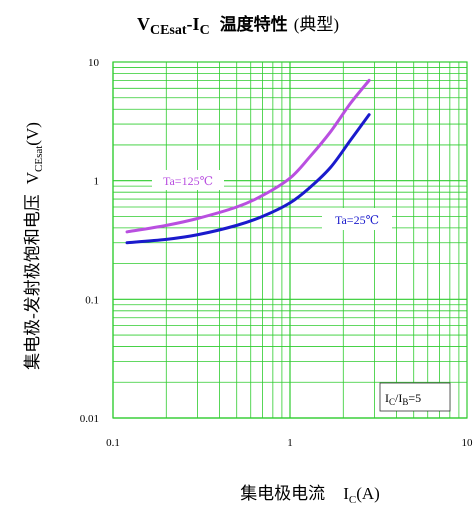 This screenshot has height=512, width=476. Describe the element at coordinates (97, 182) in the screenshot. I see `y-tick-label-2: 1` at that location.